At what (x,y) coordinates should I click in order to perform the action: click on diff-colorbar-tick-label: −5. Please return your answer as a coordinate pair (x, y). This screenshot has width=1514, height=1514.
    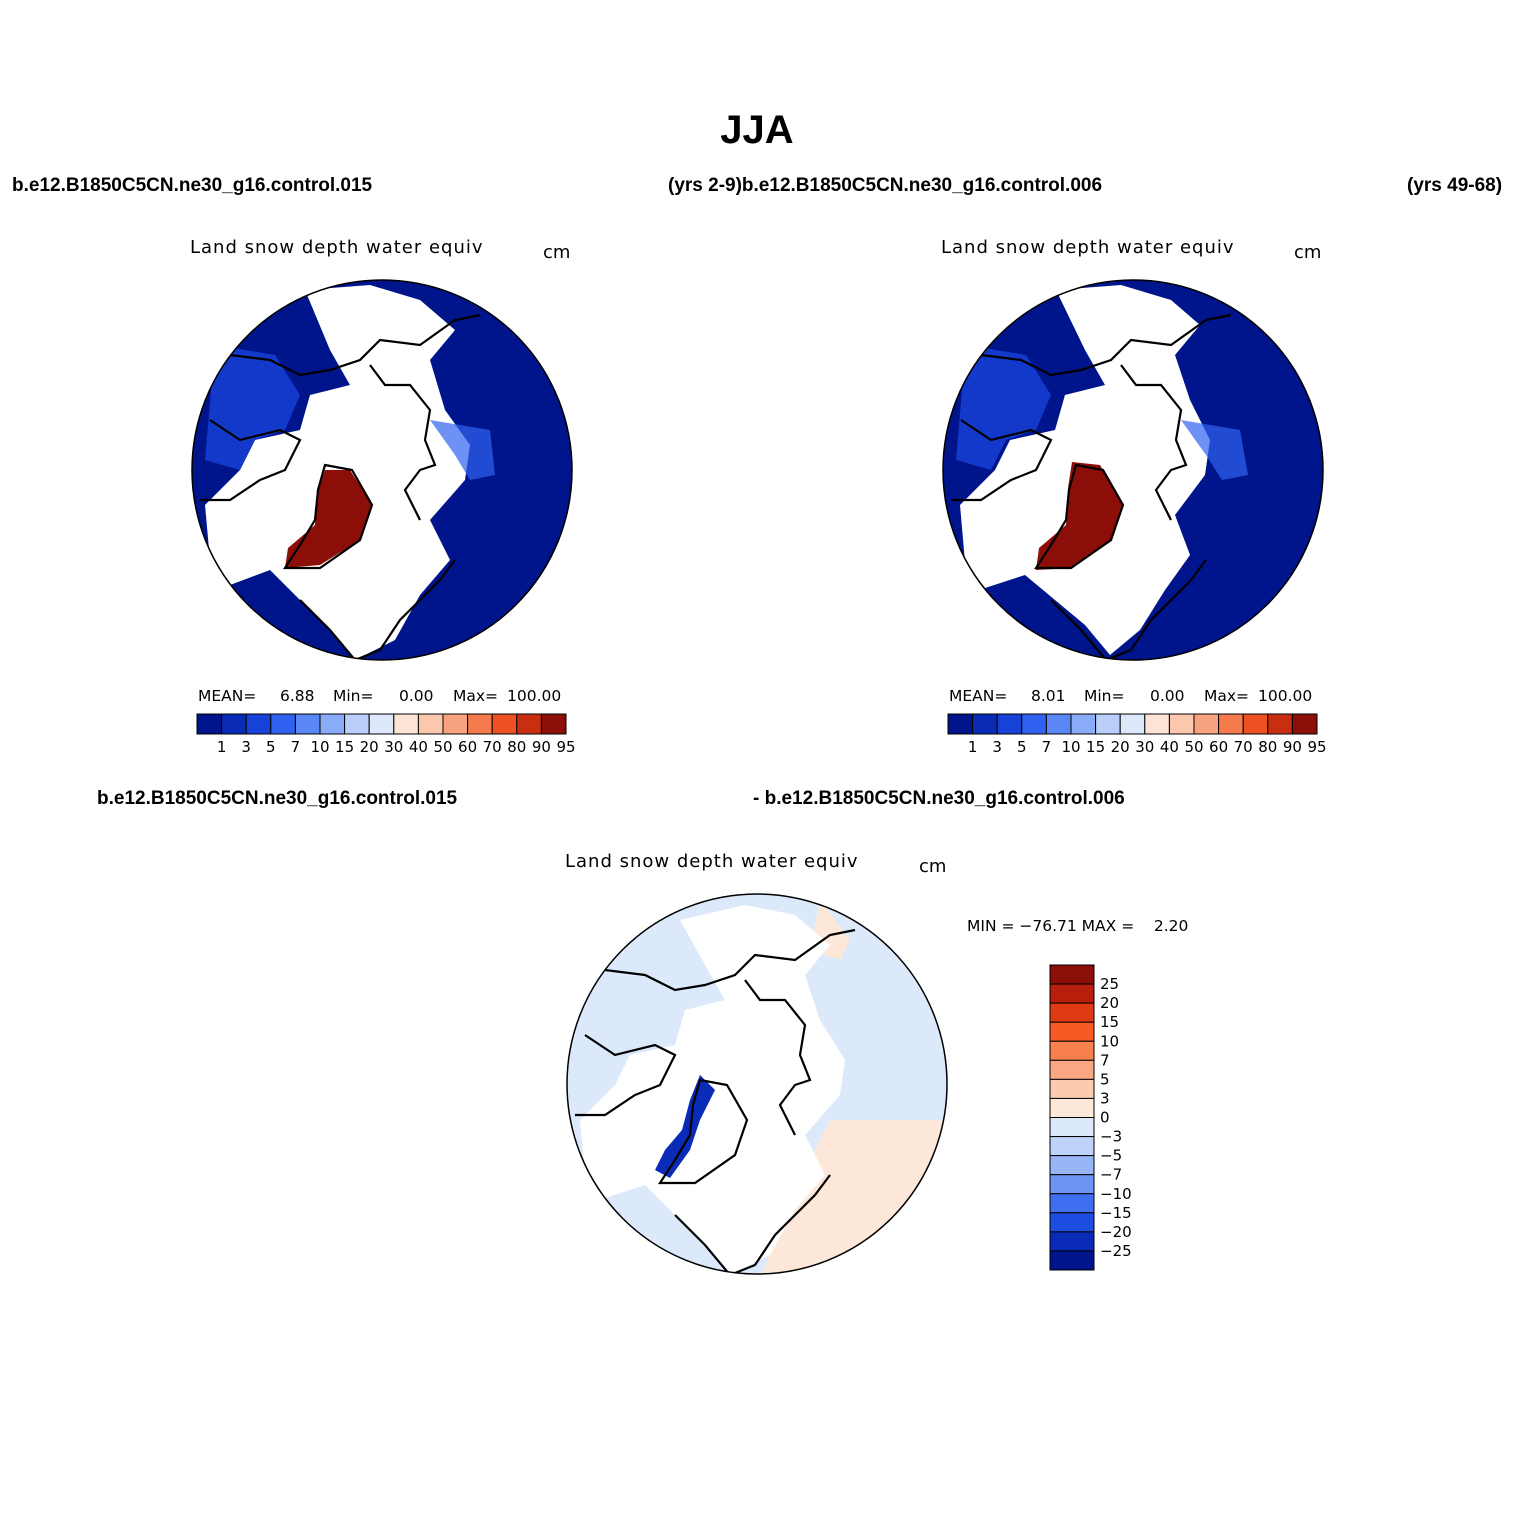
    Looking at the image, I should click on (1111, 1156).